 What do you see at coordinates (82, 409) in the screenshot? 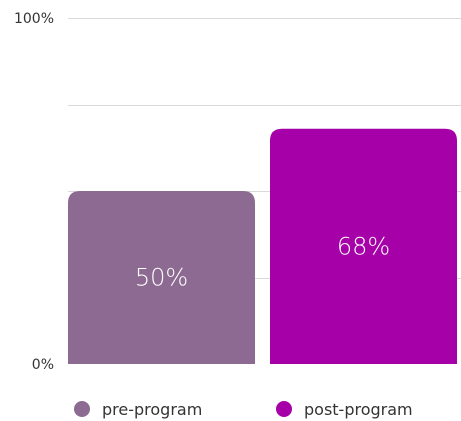
I see `legend-swatch-pre-program` at bounding box center [82, 409].